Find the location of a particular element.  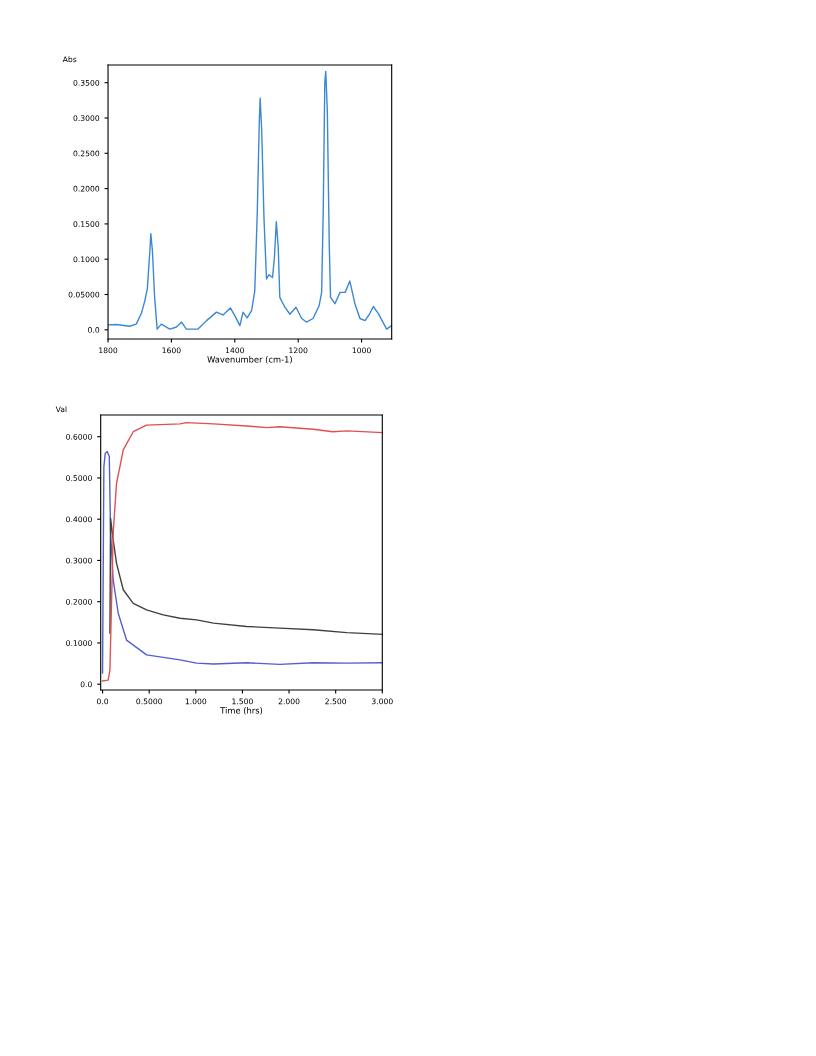

x-axis-title: Time (hrs) is located at coordinates (241, 711).